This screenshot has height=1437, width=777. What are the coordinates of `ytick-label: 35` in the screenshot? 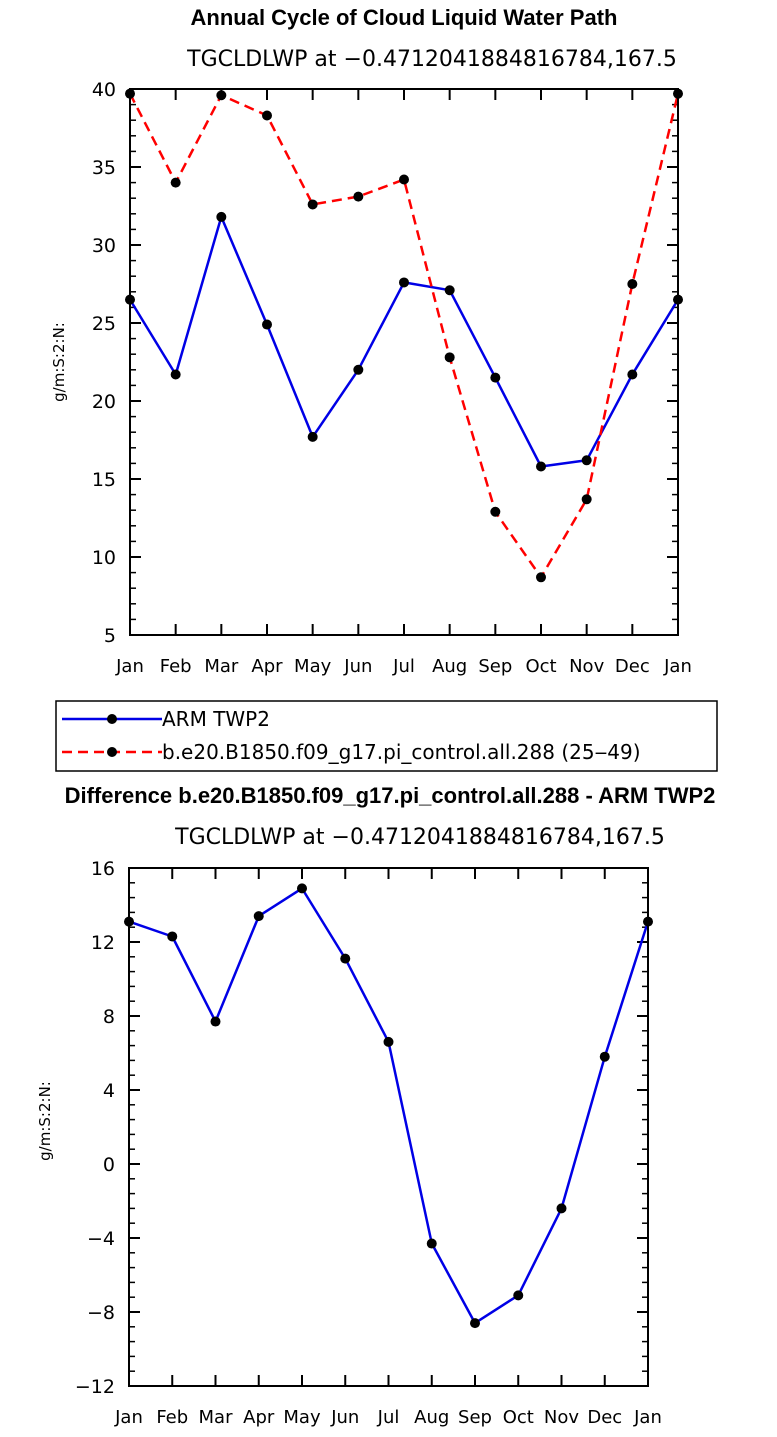 It's located at (104, 168).